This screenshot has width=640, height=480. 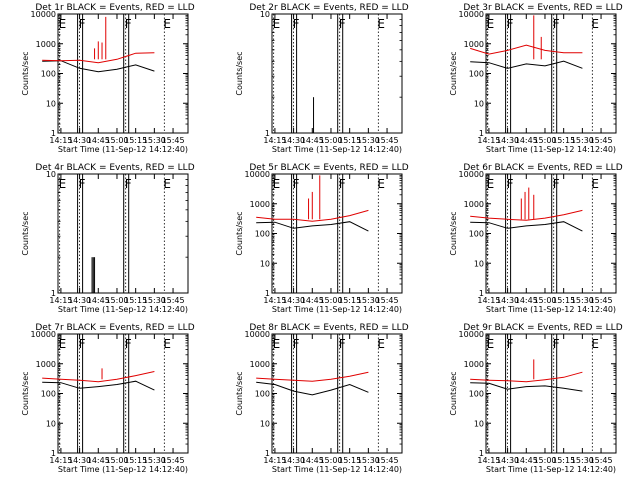 I want to click on panel-title: Det 1r BLACK = Events, RED = LLD, so click(x=114, y=8).